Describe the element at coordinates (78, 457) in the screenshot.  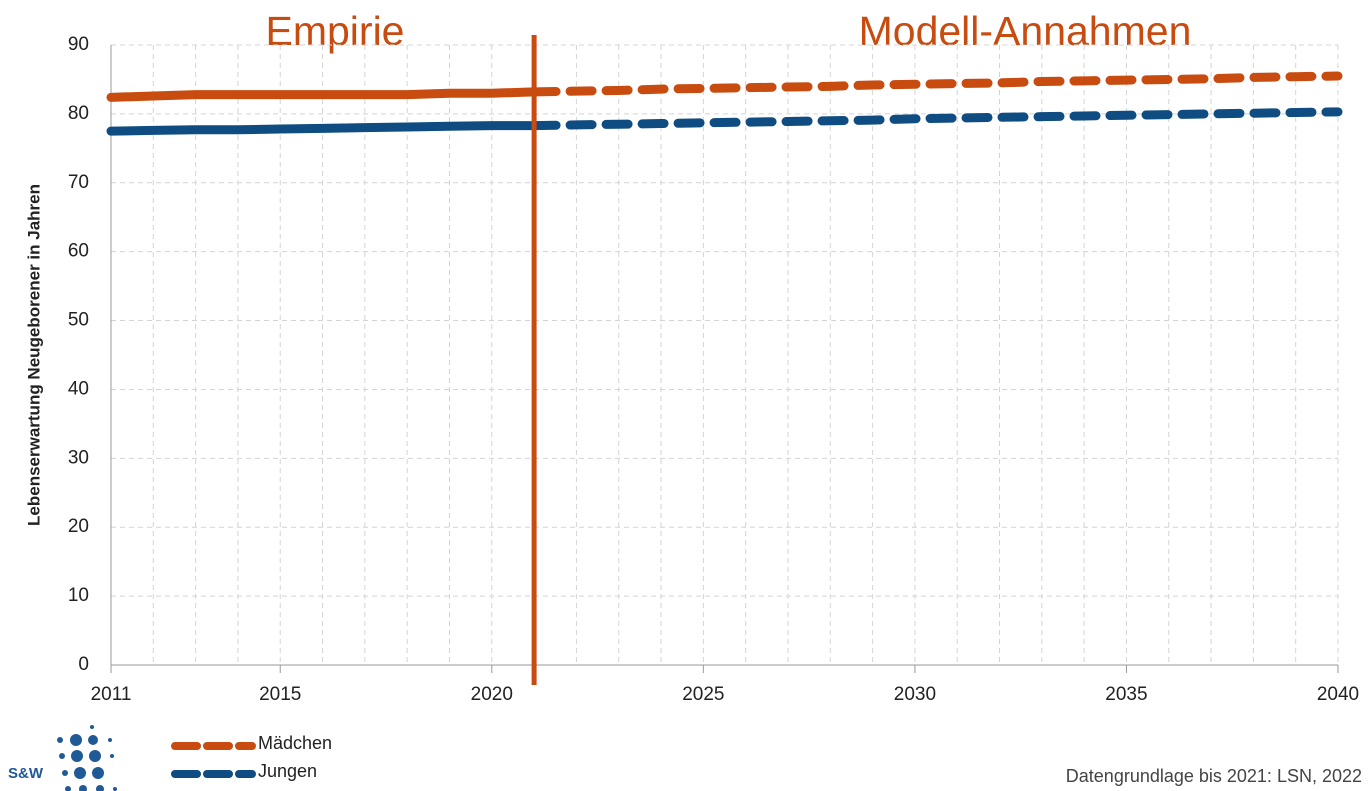
I see `y-tick-label: 30` at that location.